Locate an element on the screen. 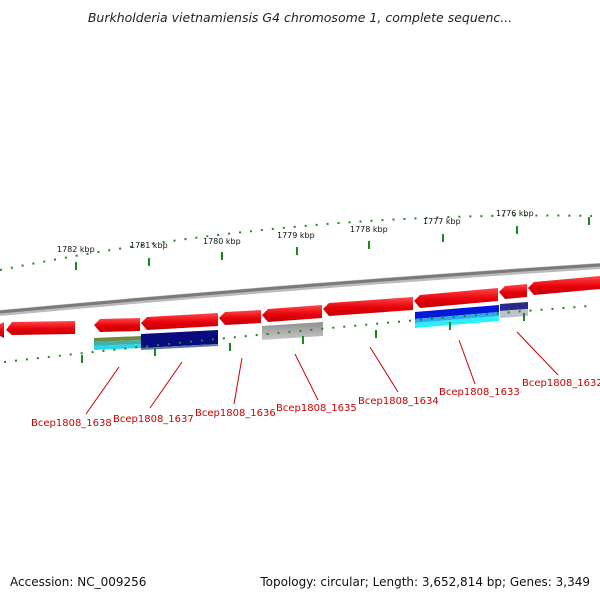  ruler-tick-label: 1776 kbp is located at coordinates (515, 213).